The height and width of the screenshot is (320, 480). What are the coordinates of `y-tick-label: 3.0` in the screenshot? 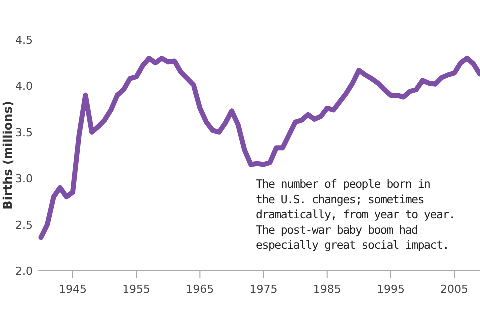 It's located at (24, 179).